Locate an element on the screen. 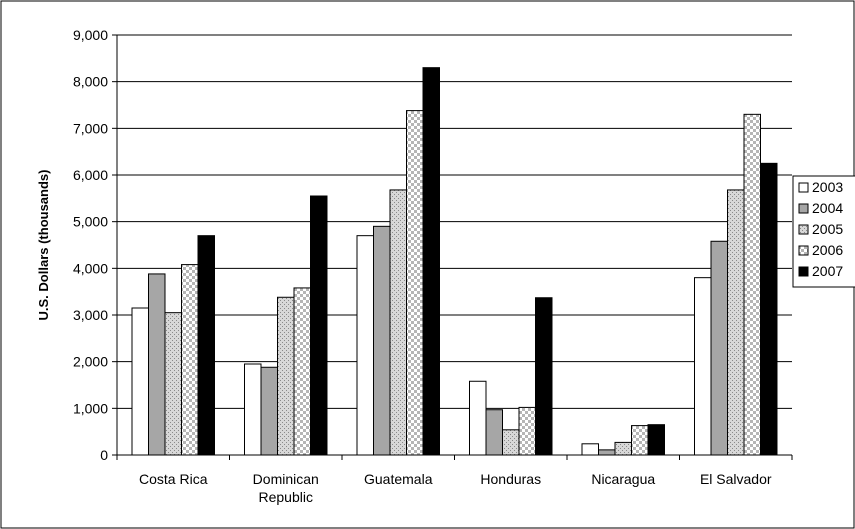 The image size is (855, 529). y-tick-label: 9,000 is located at coordinates (90, 35).